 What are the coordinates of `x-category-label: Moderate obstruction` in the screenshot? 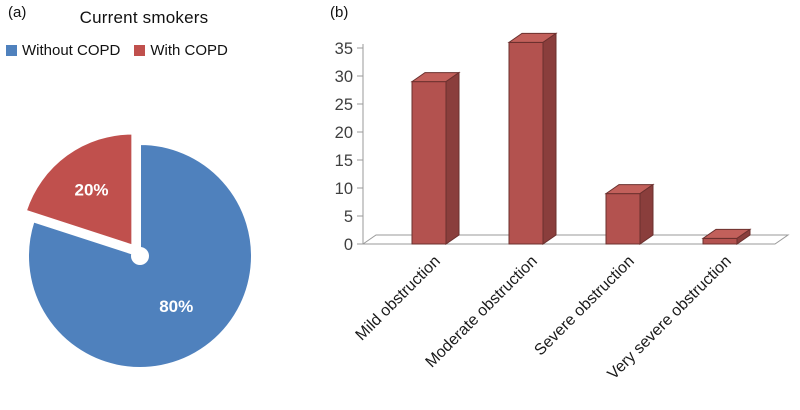 It's located at (482, 312).